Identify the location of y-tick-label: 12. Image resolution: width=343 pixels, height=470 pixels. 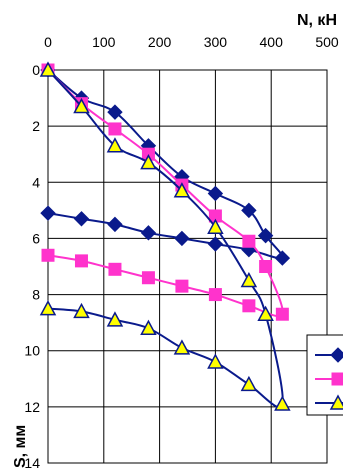
(32, 407).